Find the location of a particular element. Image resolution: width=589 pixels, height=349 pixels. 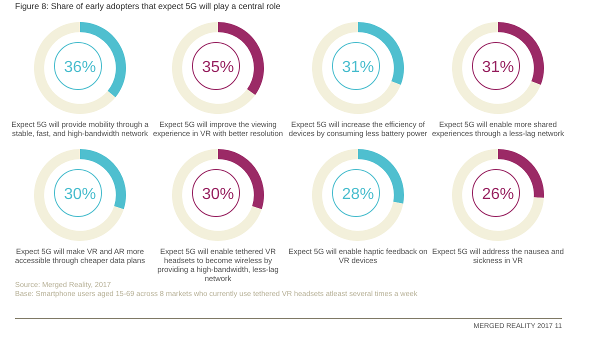

data-label: 26% is located at coordinates (498, 195).